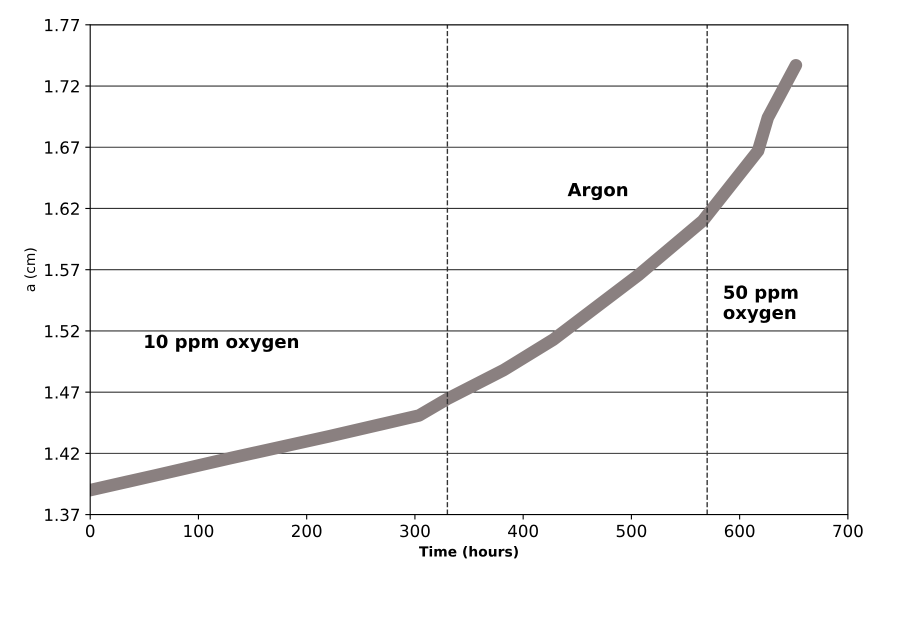 This screenshot has width=902, height=620. I want to click on x-tick-label: 0, so click(90, 531).